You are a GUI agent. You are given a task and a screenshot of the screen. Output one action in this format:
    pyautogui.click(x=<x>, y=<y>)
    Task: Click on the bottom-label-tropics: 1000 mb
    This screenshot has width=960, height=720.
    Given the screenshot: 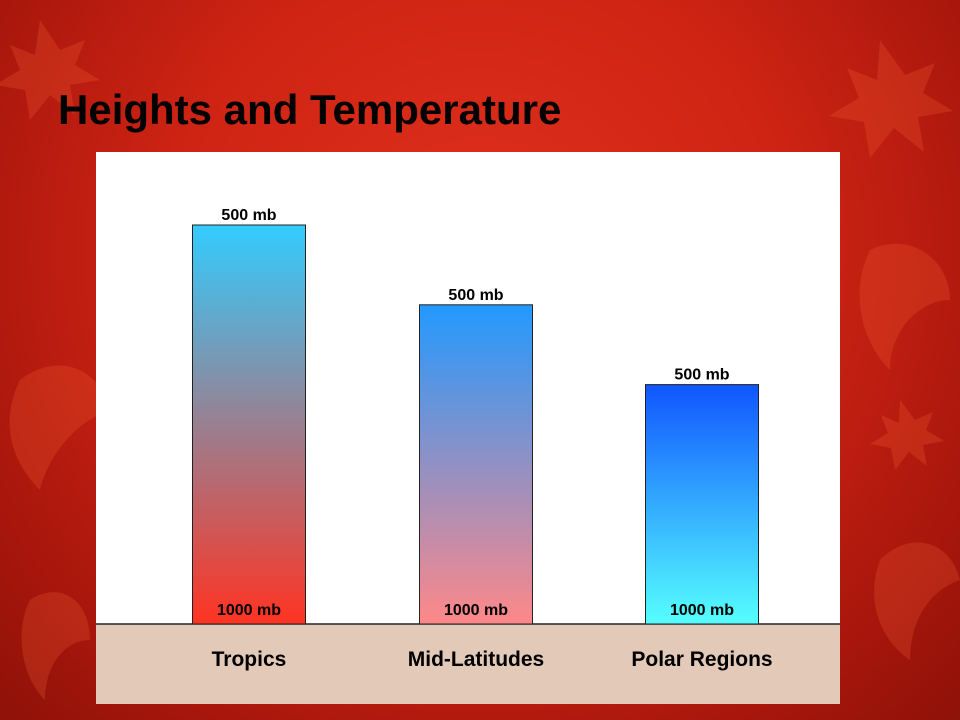 What is the action you would take?
    pyautogui.click(x=249, y=610)
    